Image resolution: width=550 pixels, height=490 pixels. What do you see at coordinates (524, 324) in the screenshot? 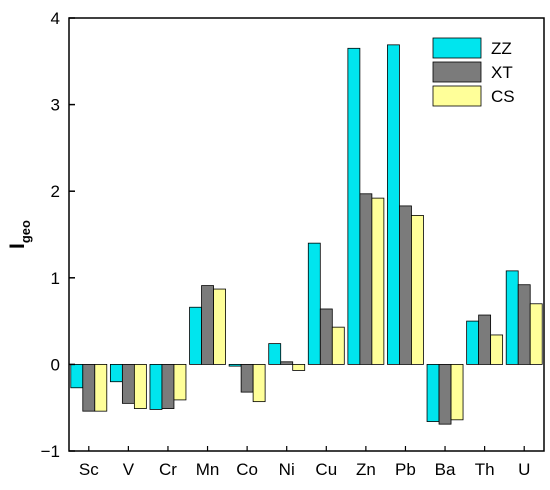
I see `bar-xt-u` at bounding box center [524, 324].